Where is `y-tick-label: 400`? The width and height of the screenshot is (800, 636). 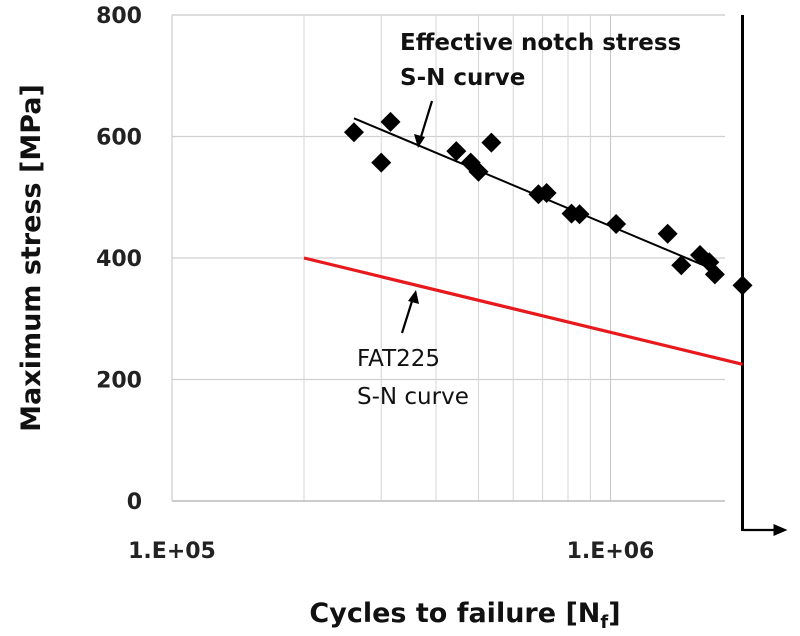
y-tick-label: 400 is located at coordinates (119, 259).